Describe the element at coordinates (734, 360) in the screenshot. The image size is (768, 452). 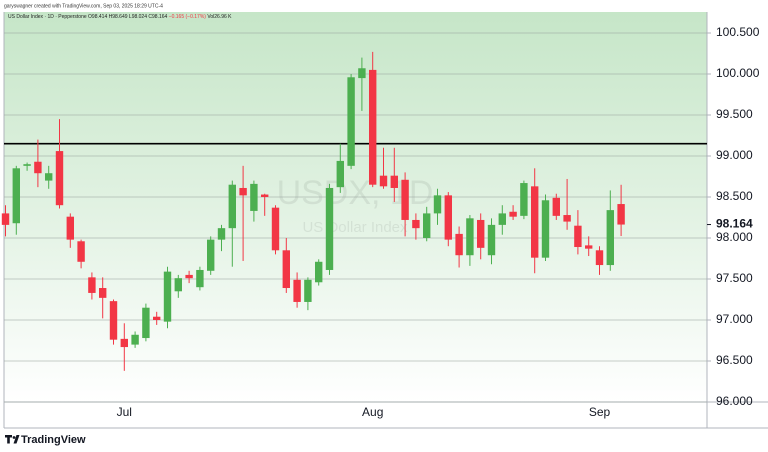
I see `y-tick-label: 96.500` at that location.